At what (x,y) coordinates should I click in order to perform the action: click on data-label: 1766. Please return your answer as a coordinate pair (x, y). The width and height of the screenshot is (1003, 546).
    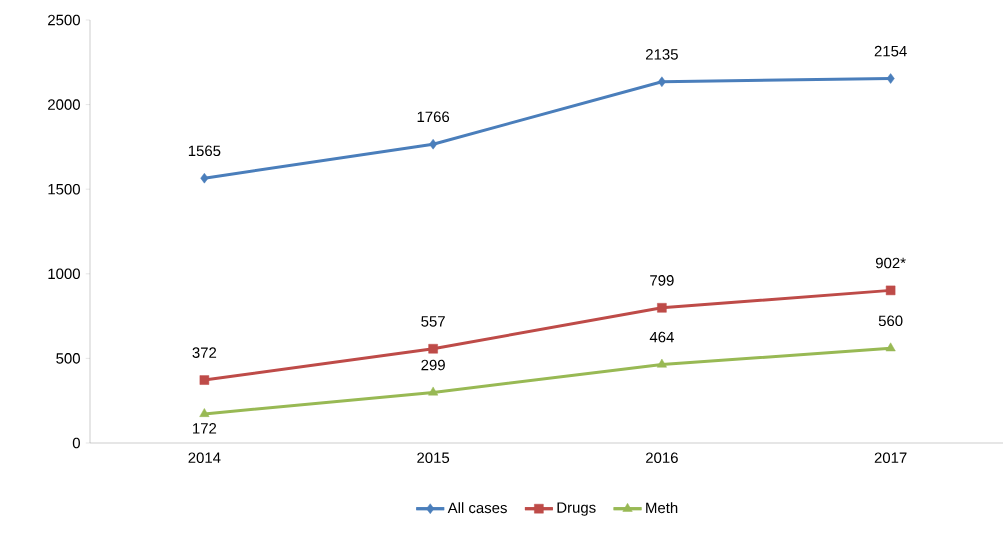
    Looking at the image, I should click on (433, 117).